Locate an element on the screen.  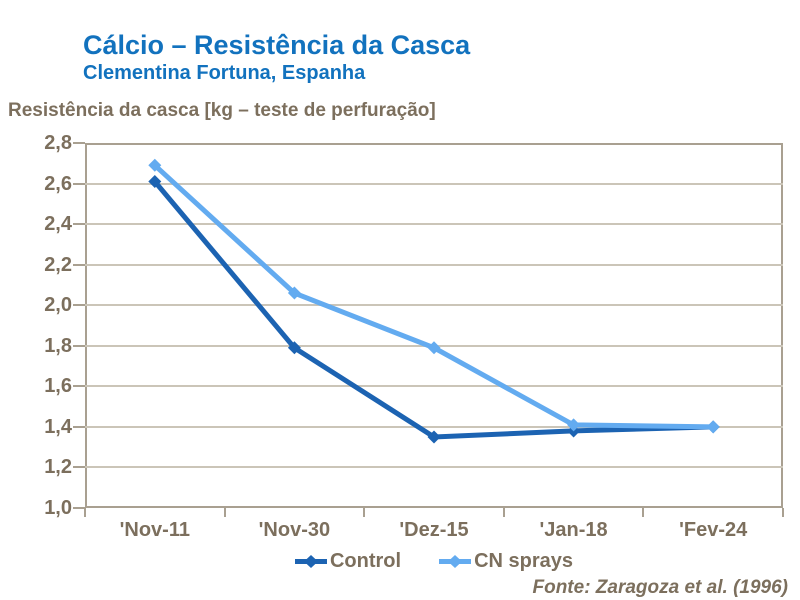
y-tick-label: 2,8 is located at coordinates (58, 143).